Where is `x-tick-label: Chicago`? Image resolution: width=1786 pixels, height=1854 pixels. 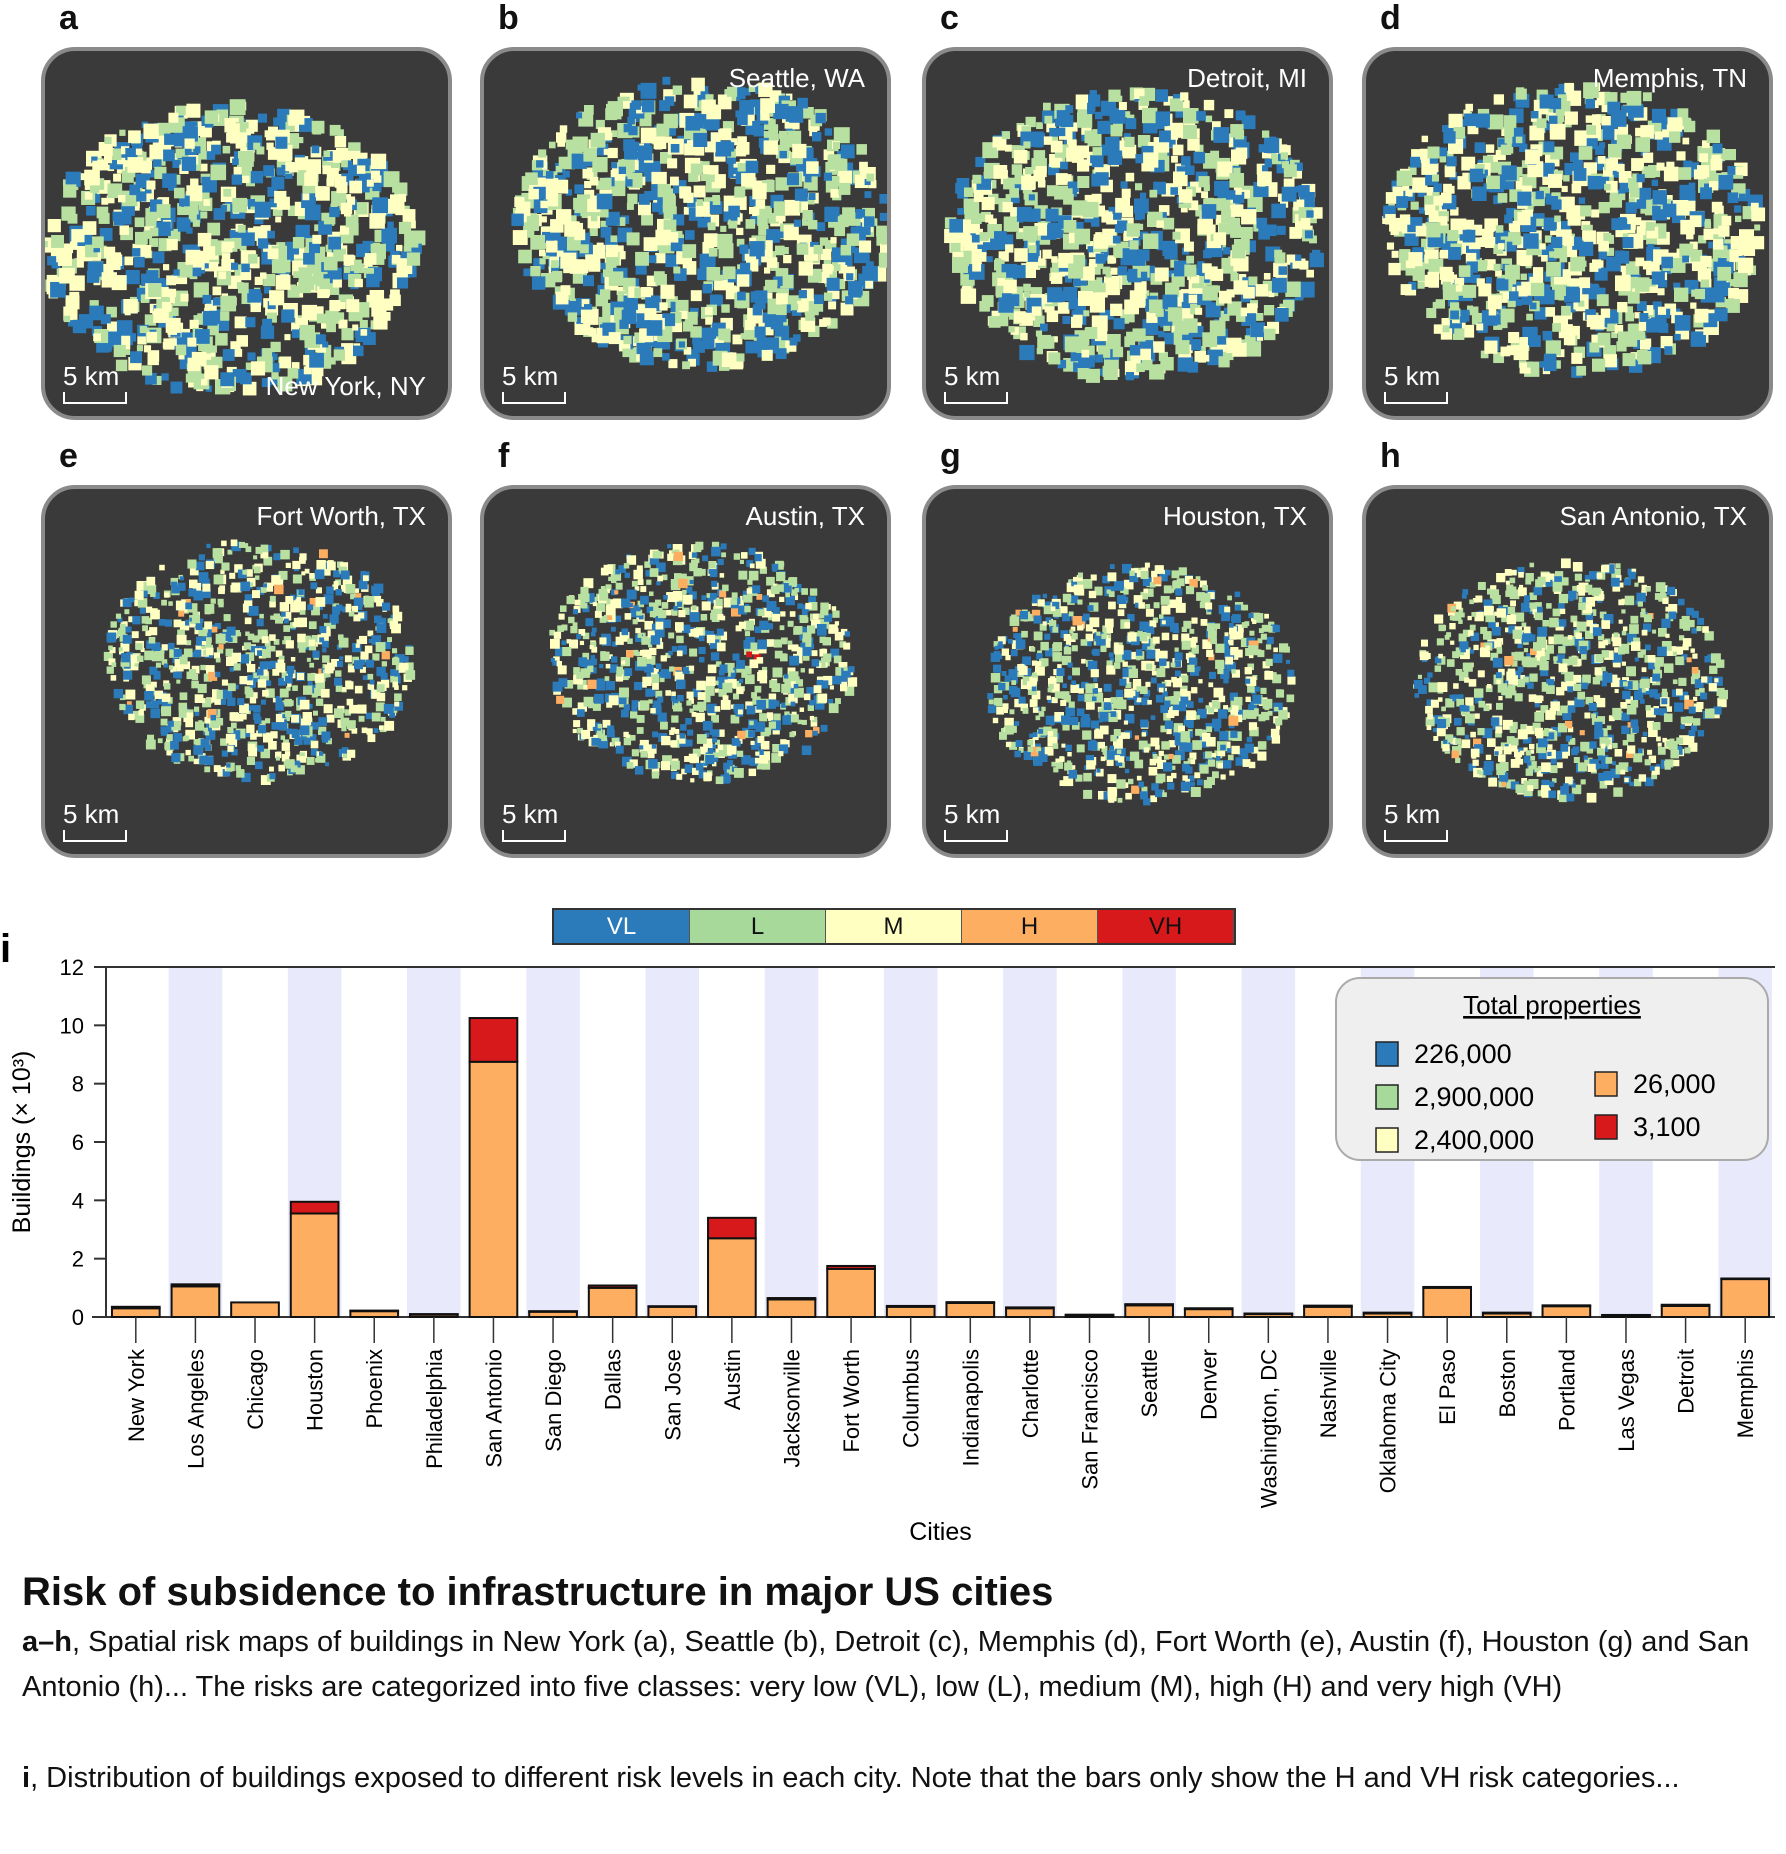 x-tick-label: Chicago is located at coordinates (255, 1389).